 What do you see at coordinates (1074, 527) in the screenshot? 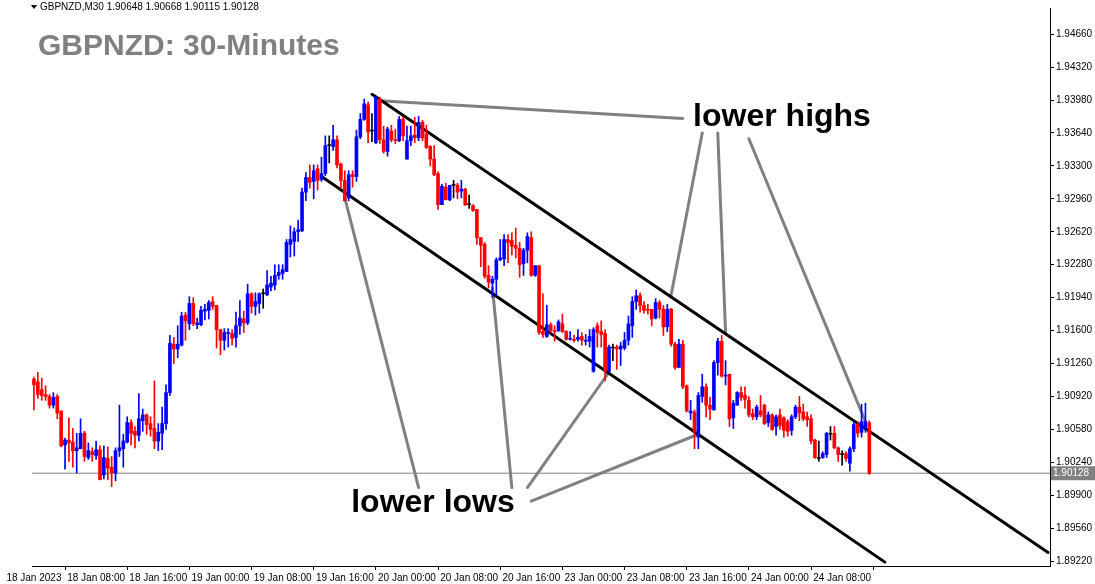
I see `y-tick-label: 1.89560` at bounding box center [1074, 527].